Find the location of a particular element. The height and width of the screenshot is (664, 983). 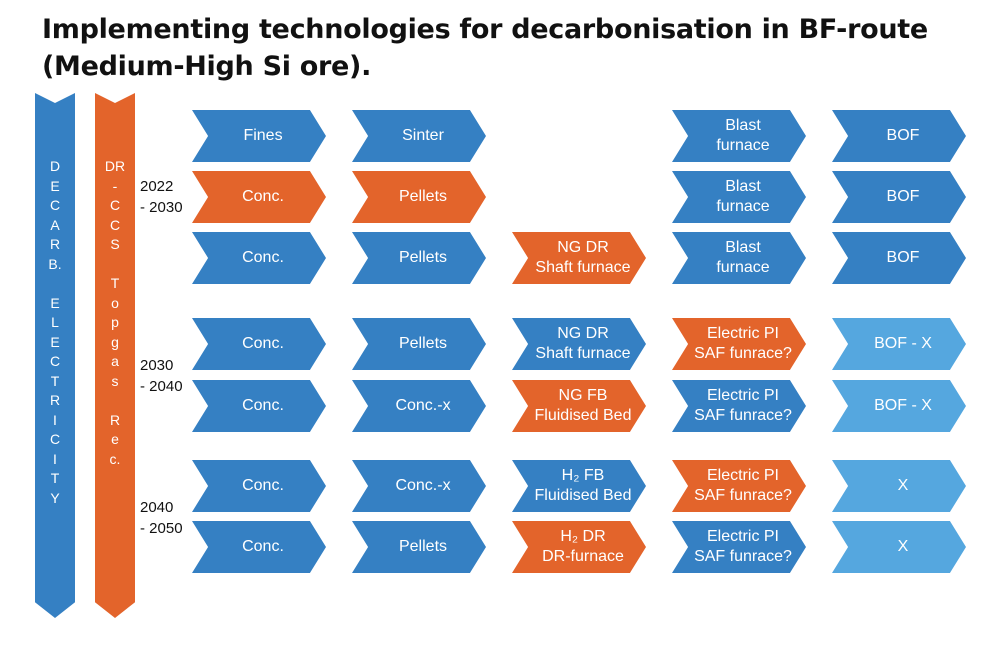

diagram-title-line2: (Medium-High Si ore). is located at coordinates (207, 66).